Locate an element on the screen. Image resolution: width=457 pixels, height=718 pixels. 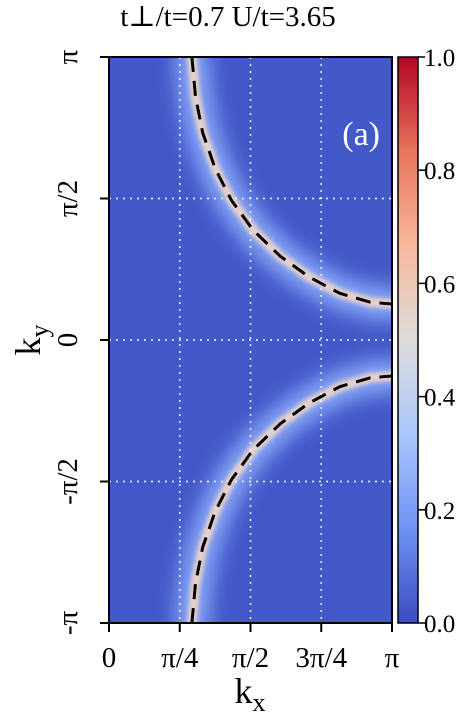
chart-title: t⊥/t=0.7 U/t=3.65 is located at coordinates (227, 17).